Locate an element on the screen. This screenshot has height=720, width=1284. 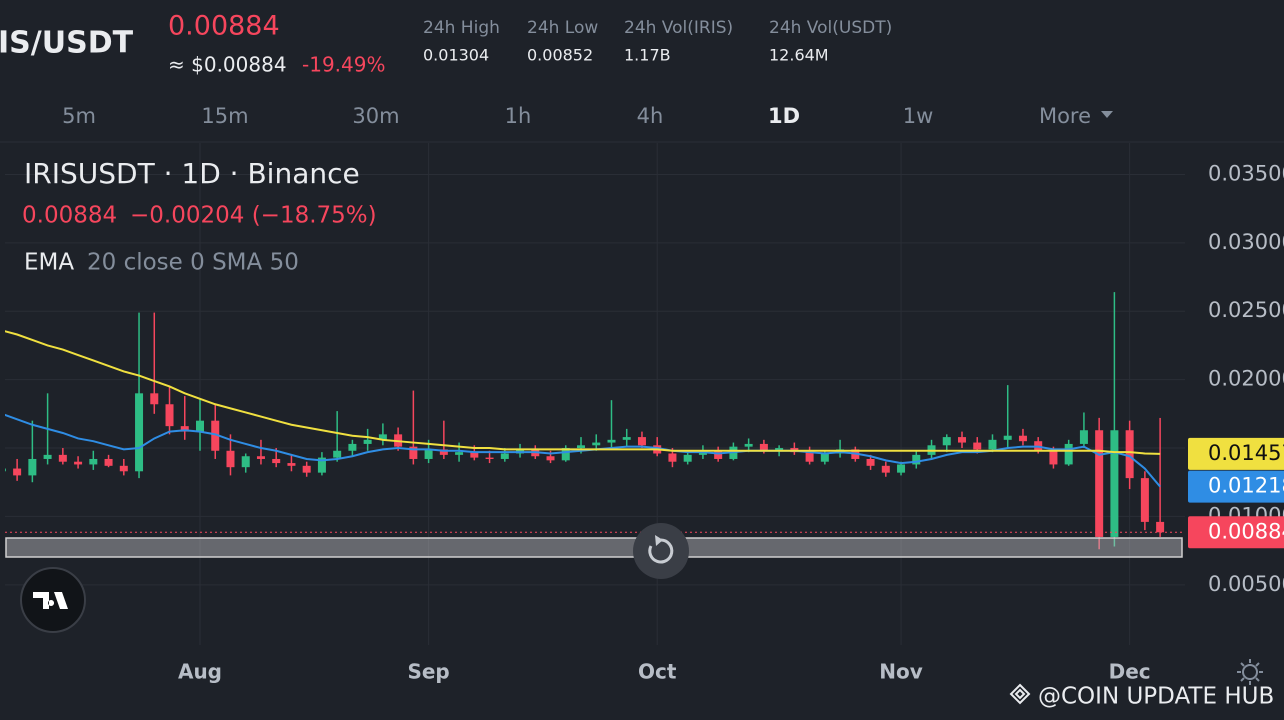
price-tags: 0.01457 0.01218 0.00884 is located at coordinates (1236, 493).